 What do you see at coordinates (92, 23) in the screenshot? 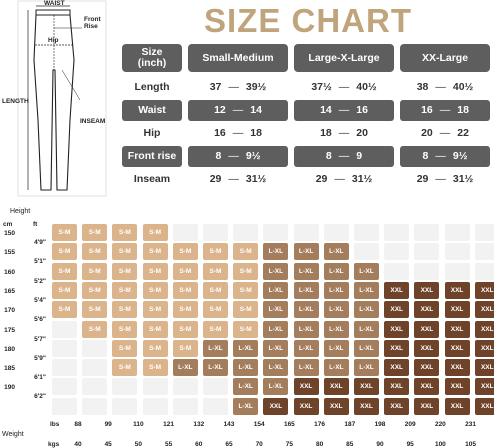
I see `front-rise-label: Front Rise` at bounding box center [92, 23].